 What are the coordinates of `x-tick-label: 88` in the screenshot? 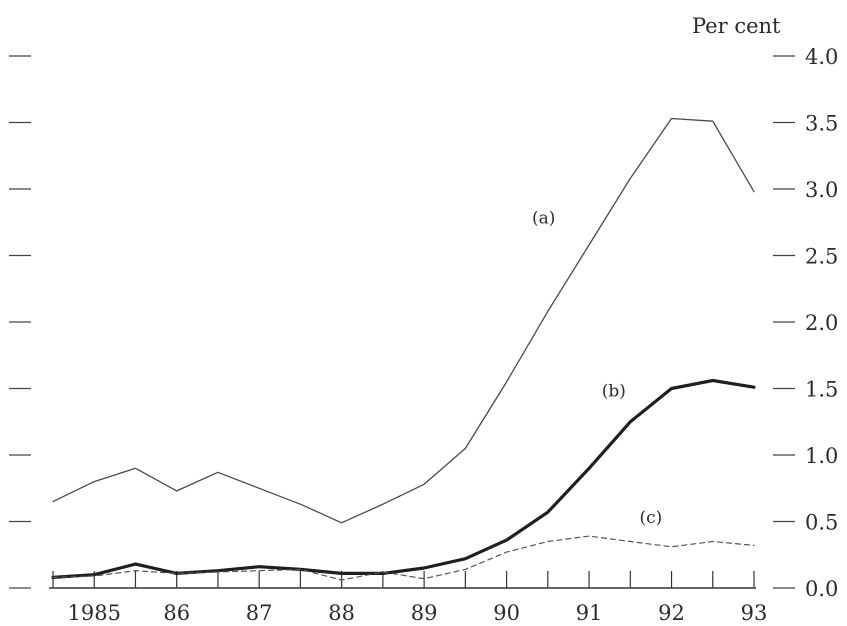 It's located at (341, 611).